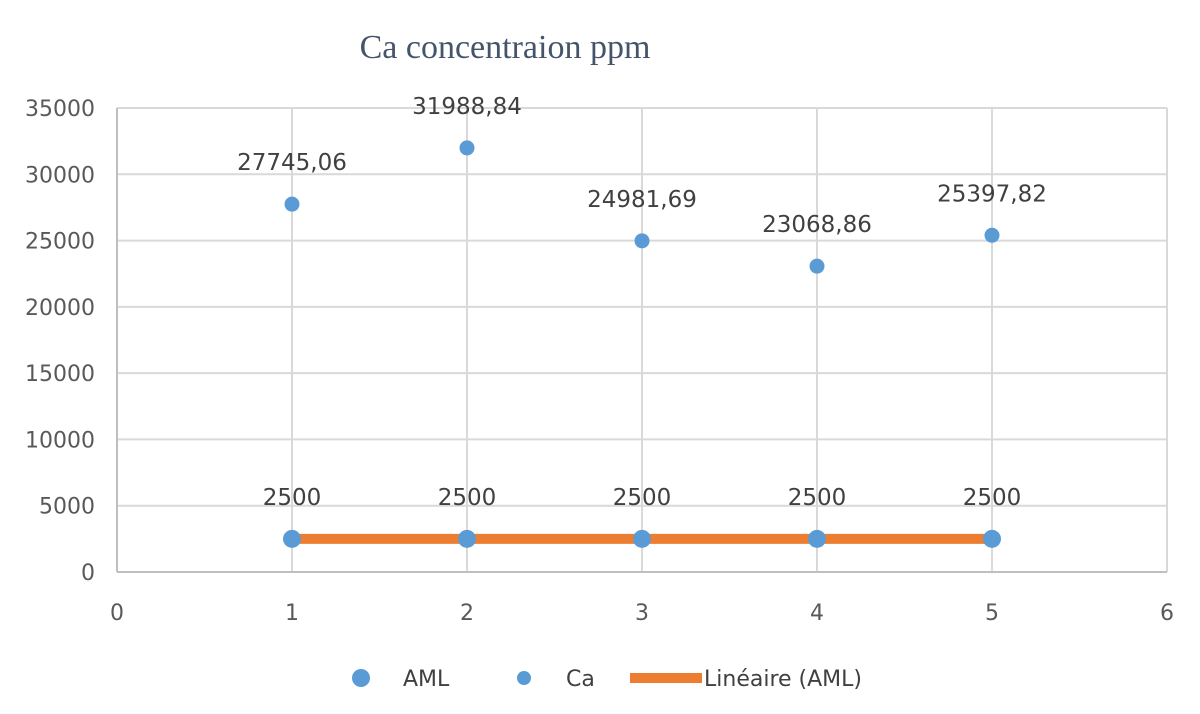  What do you see at coordinates (992, 613) in the screenshot?
I see `x-tick-label: 5` at bounding box center [992, 613].